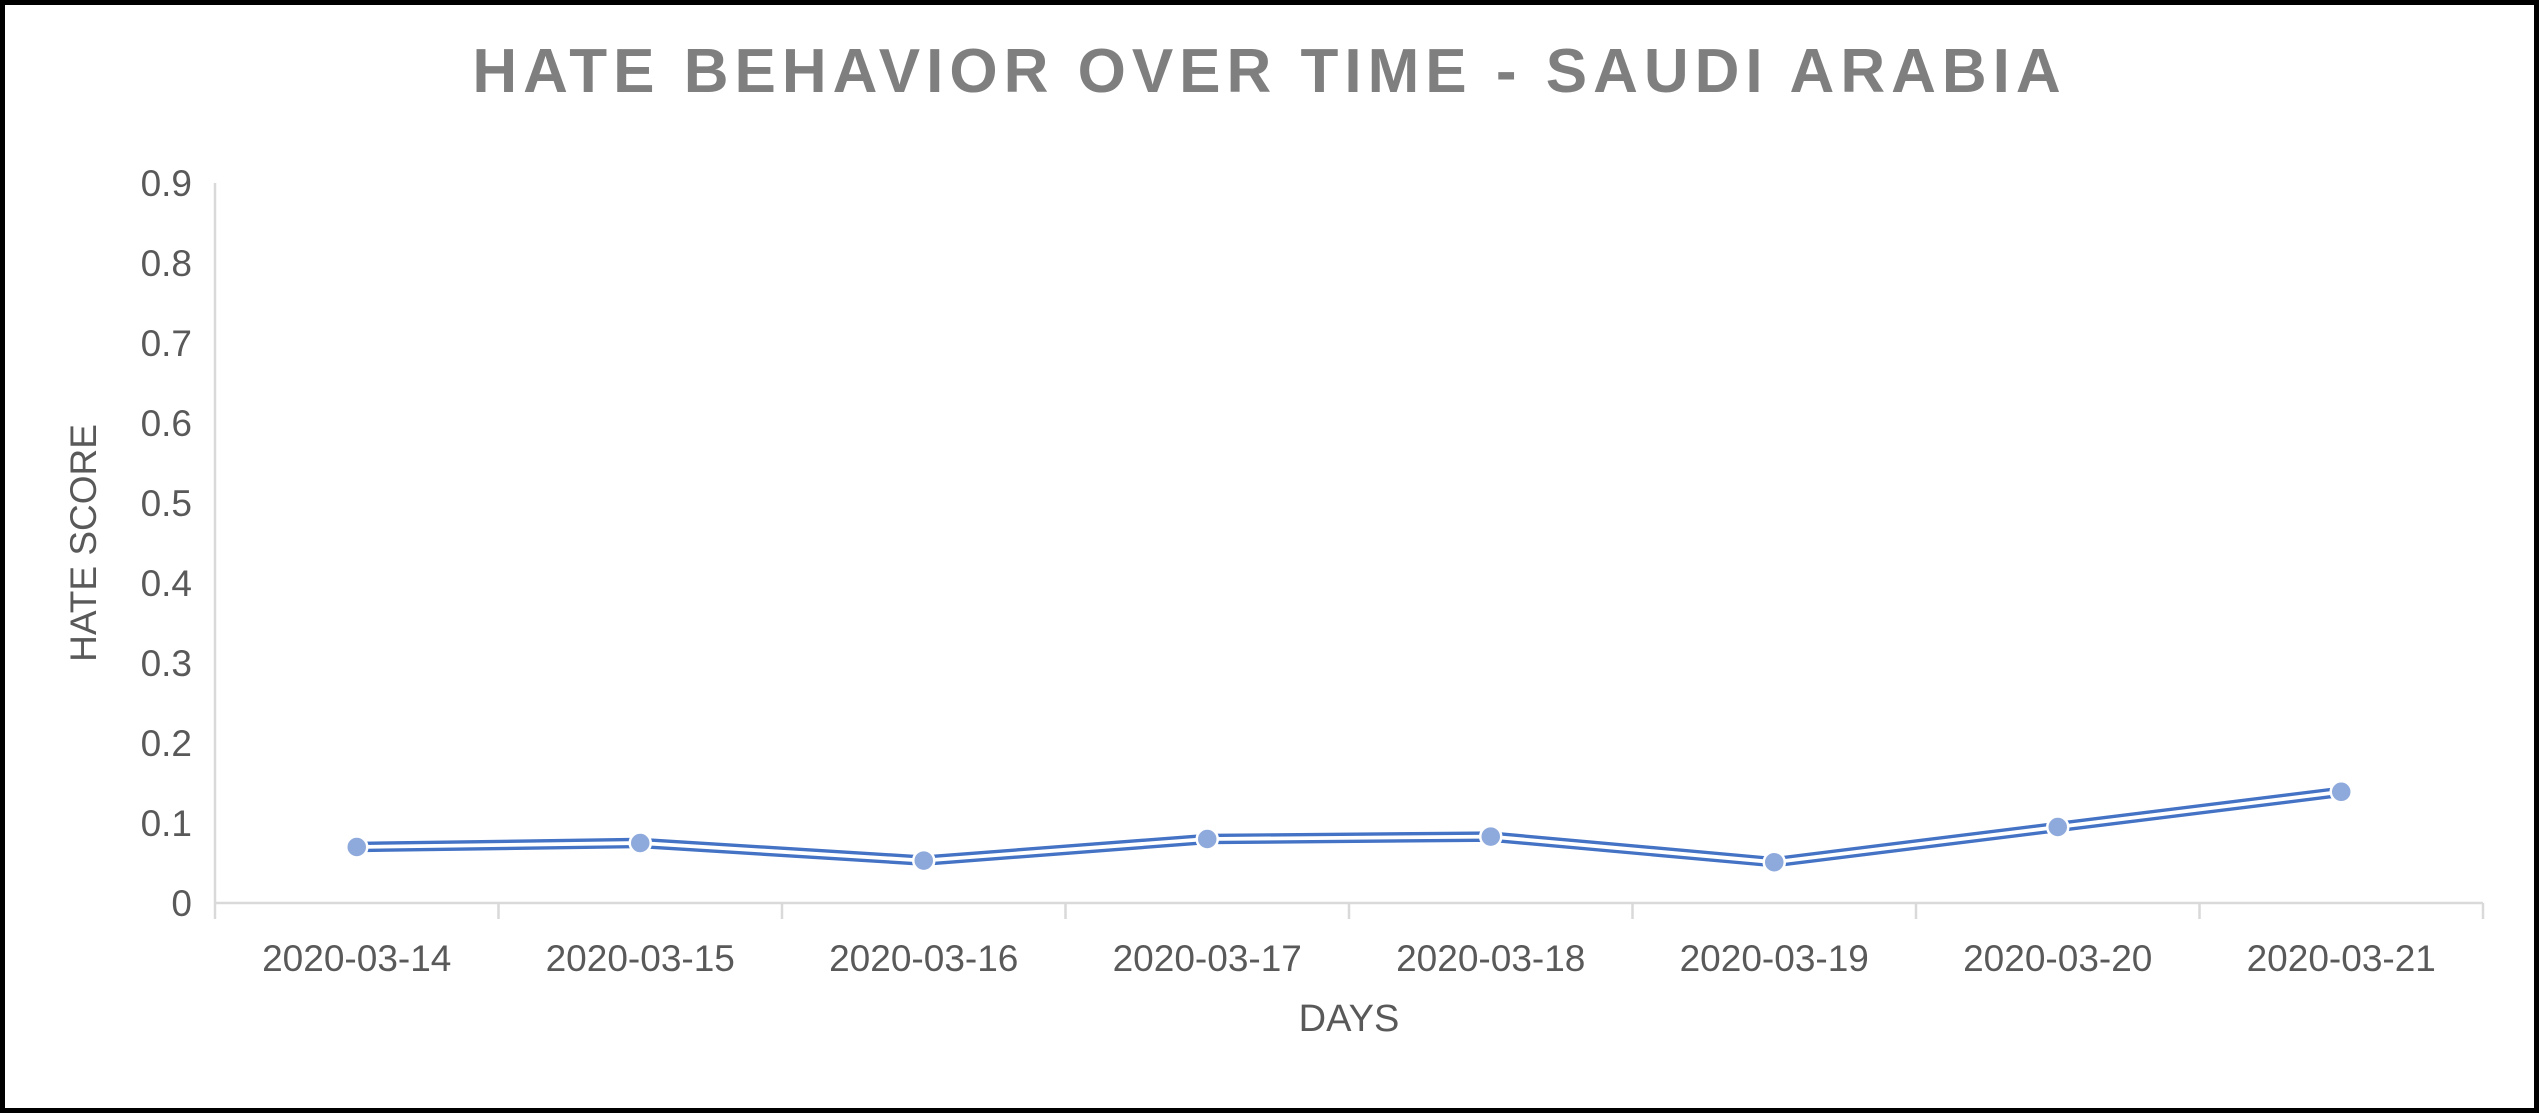  I want to click on x-tick-label: 2020-03-20, so click(2057, 958).